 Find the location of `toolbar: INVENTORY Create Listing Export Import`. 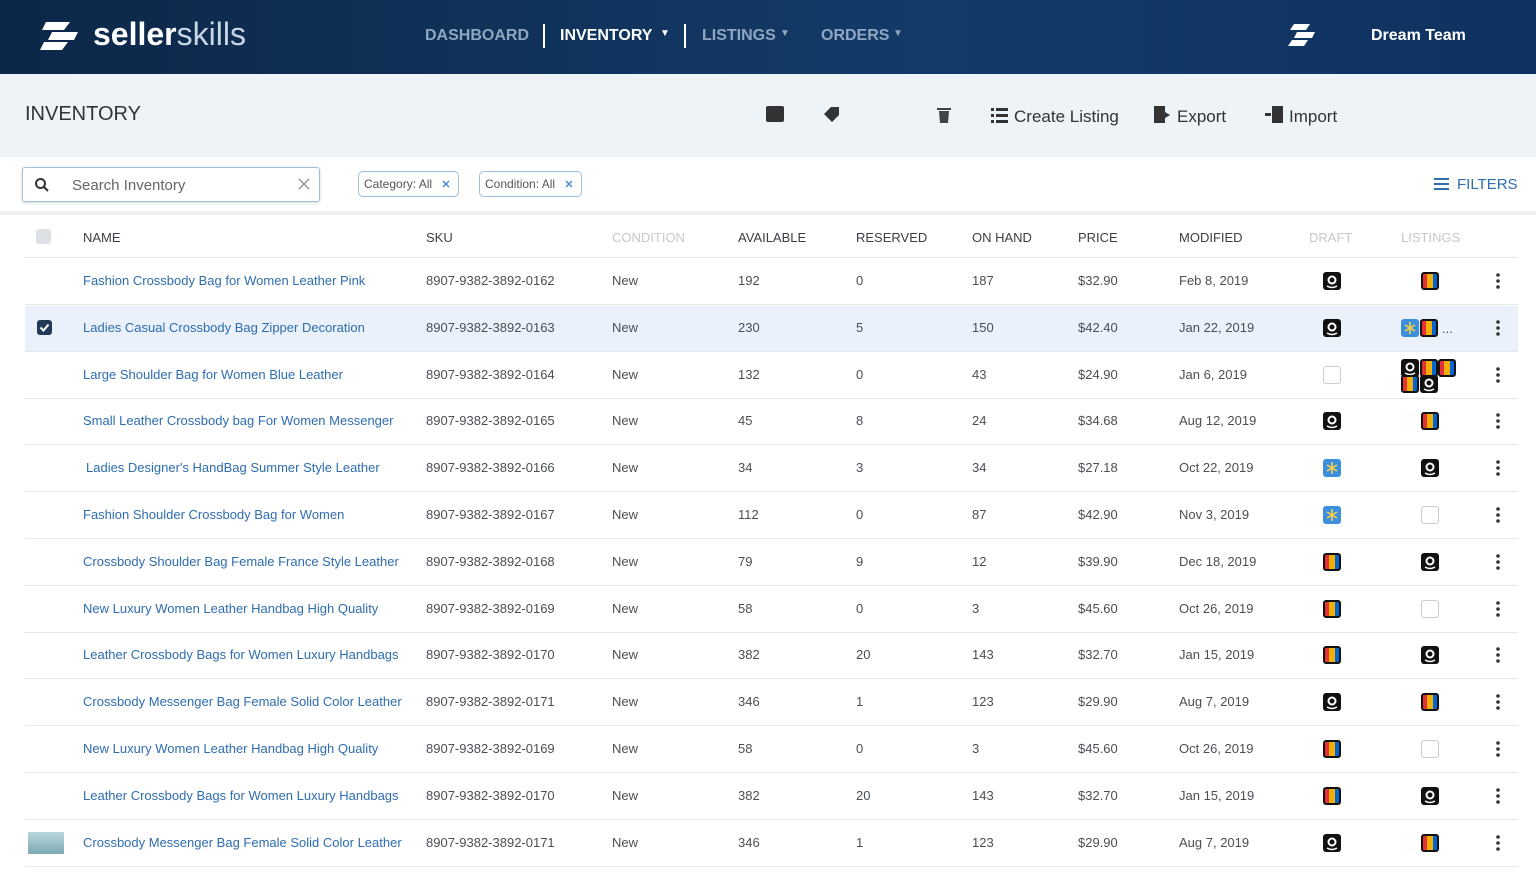

toolbar: INVENTORY Create Listing Export Import is located at coordinates (768, 115).